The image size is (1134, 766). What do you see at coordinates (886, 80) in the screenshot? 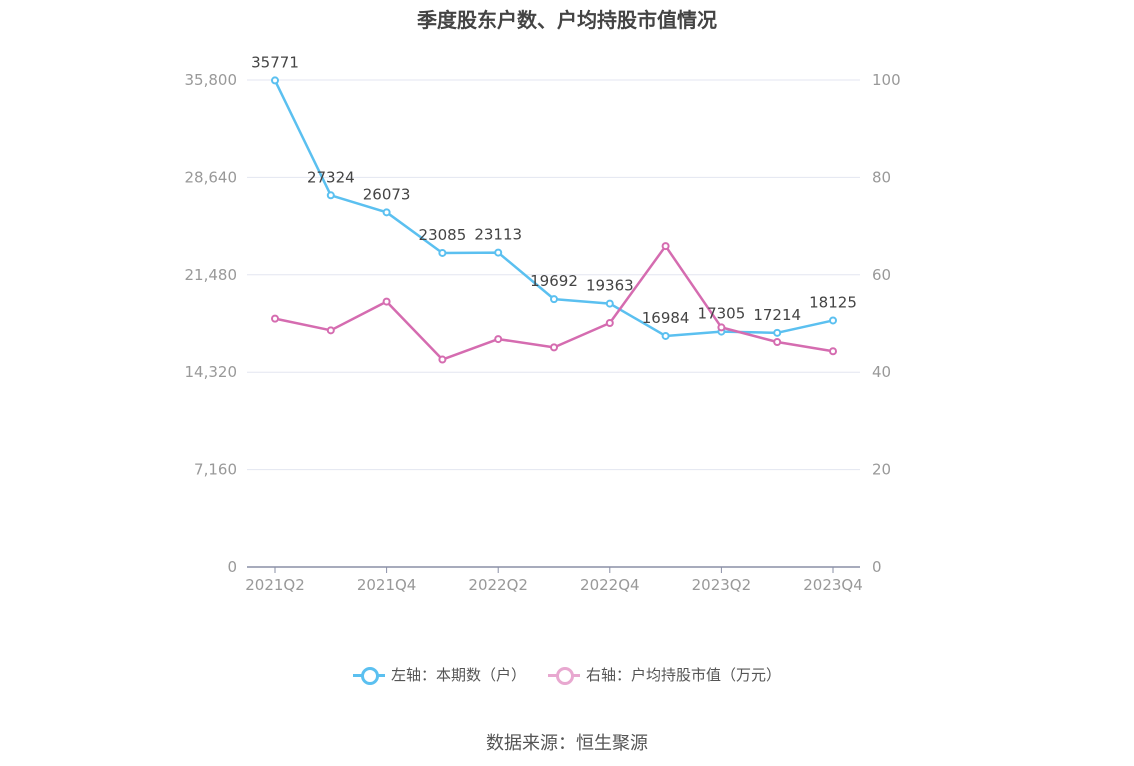
I see `y-right-tick-label: 100` at bounding box center [886, 80].